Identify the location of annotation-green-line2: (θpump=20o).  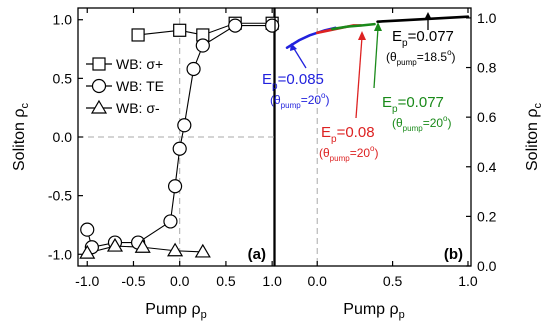
(422, 123).